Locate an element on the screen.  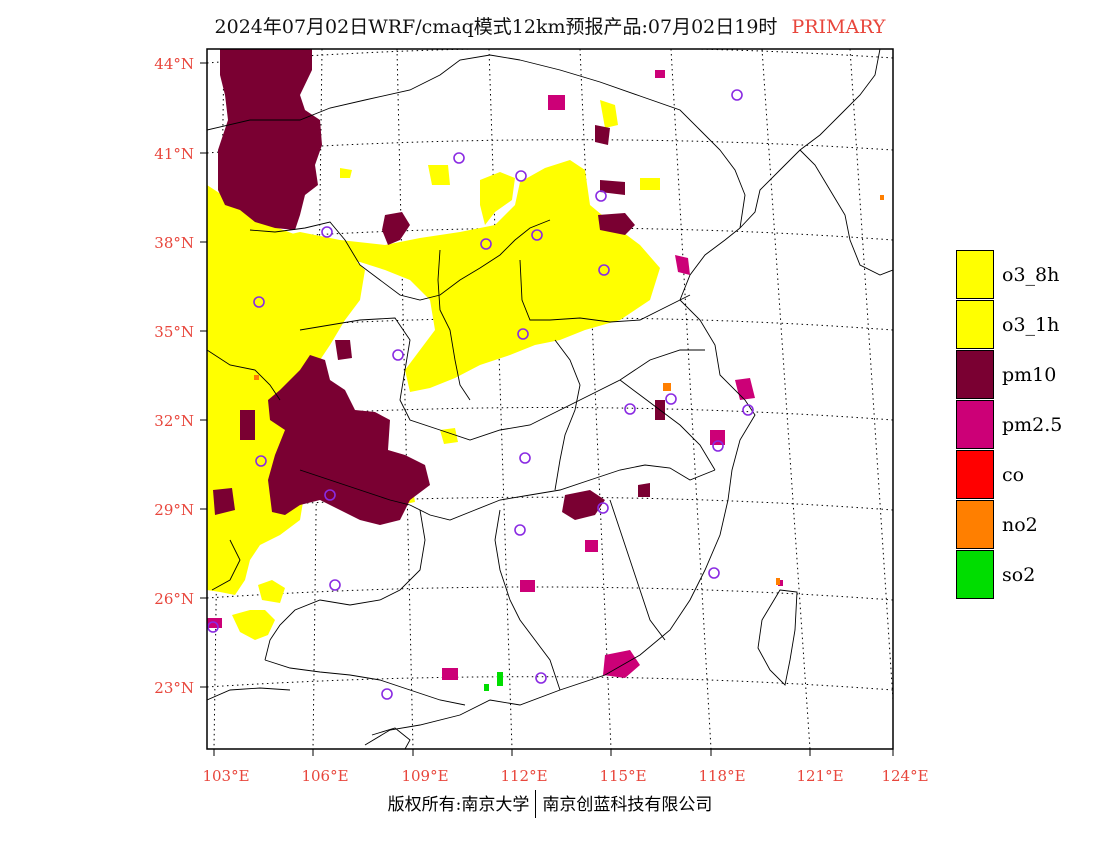
boundary-northeast is located at coordinates (810, 139).